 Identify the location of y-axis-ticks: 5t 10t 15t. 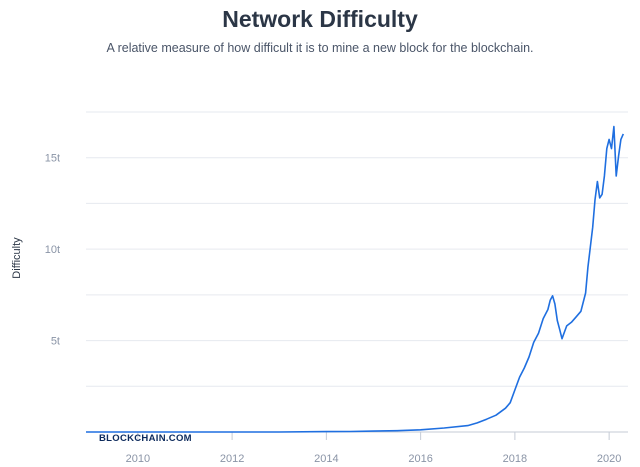
(52, 250).